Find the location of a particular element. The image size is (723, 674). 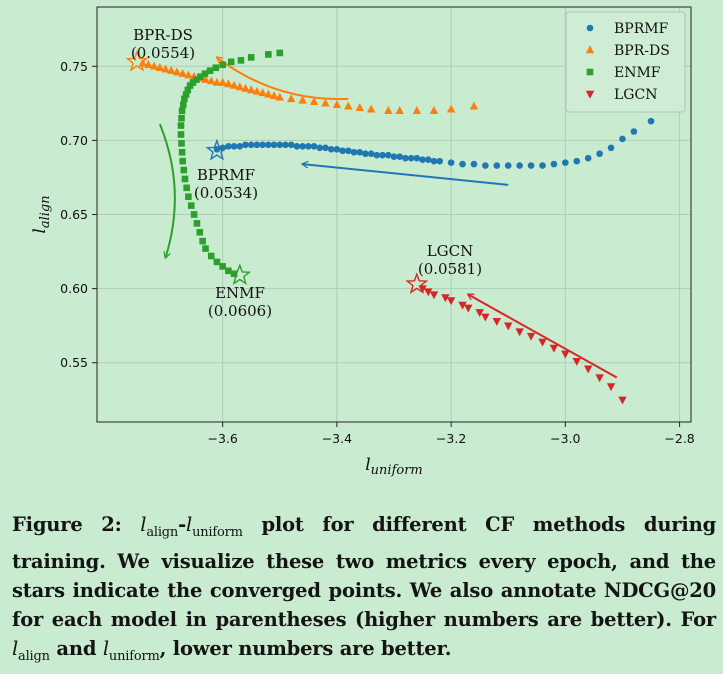

caption-sub-align-2: align is located at coordinates (34, 656).